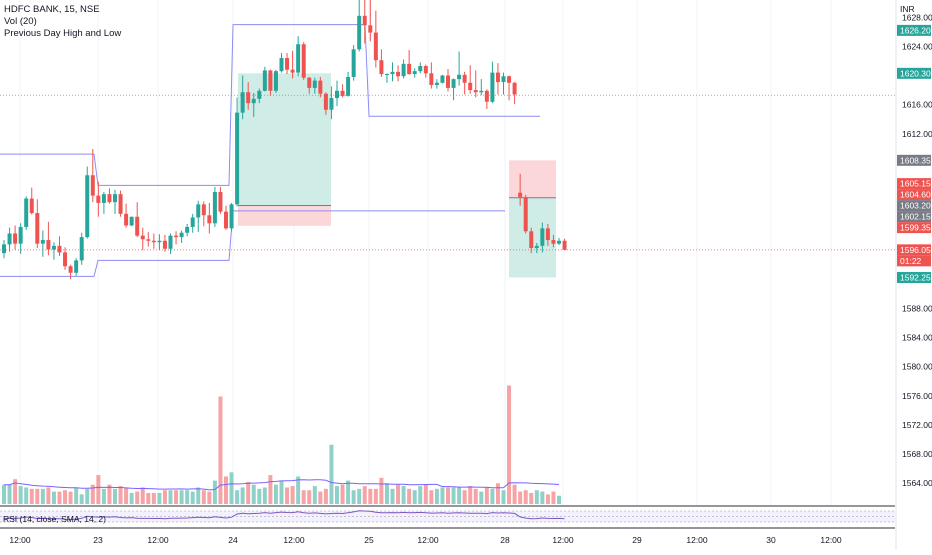 The width and height of the screenshot is (932, 555). What do you see at coordinates (20, 21) in the screenshot?
I see `volume-indicator-label: Vol (20)` at bounding box center [20, 21].